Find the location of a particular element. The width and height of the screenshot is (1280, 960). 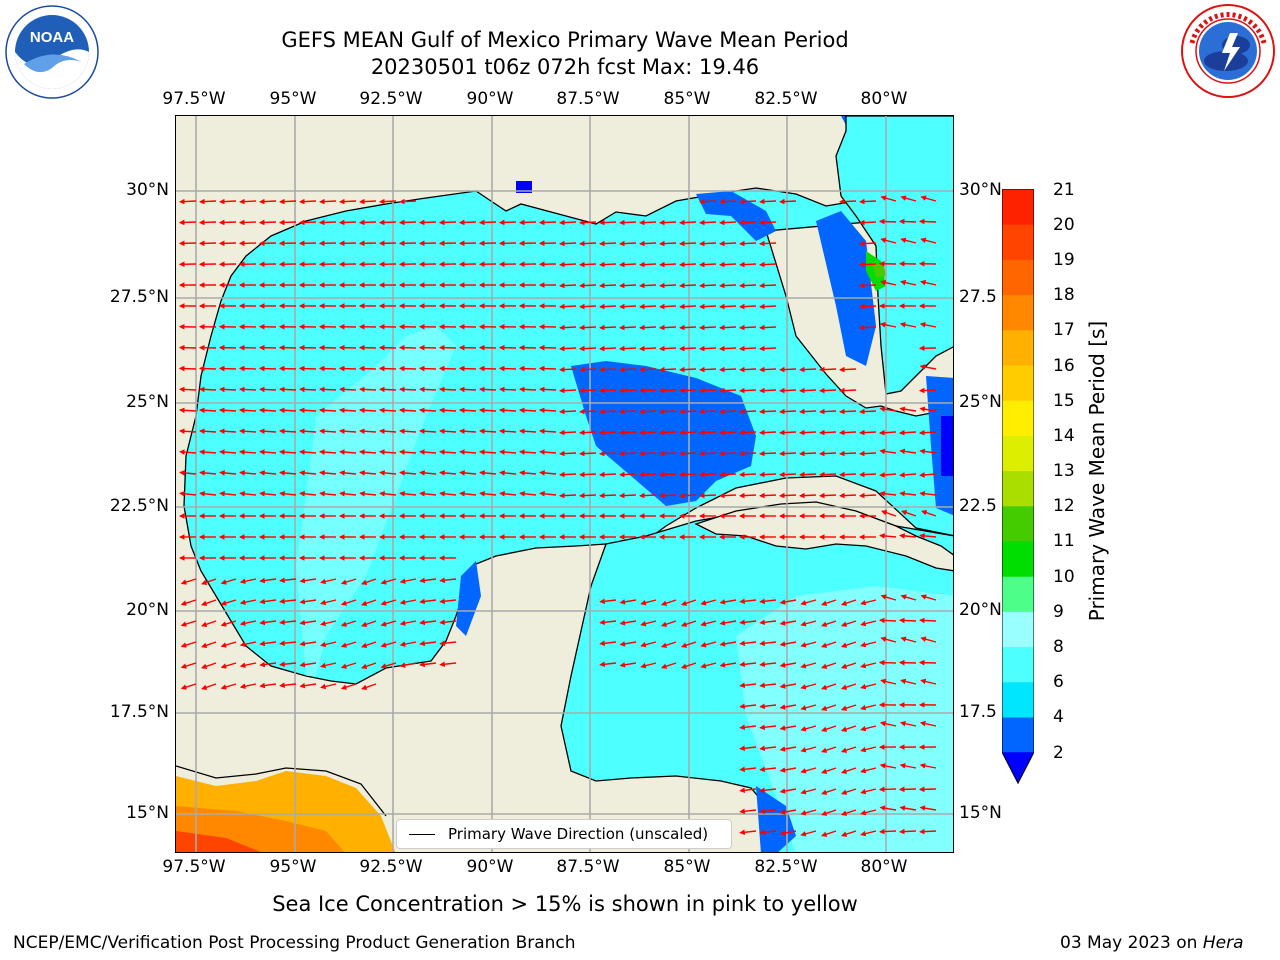

colorbar-tick: 2 is located at coordinates (1058, 753).